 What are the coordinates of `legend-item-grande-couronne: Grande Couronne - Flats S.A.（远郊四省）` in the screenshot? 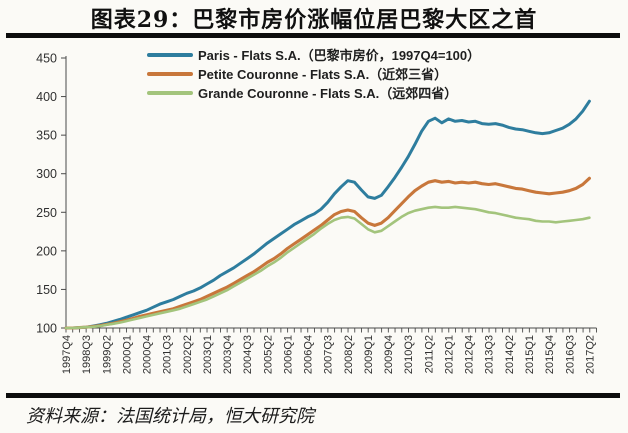 It's located at (313, 93).